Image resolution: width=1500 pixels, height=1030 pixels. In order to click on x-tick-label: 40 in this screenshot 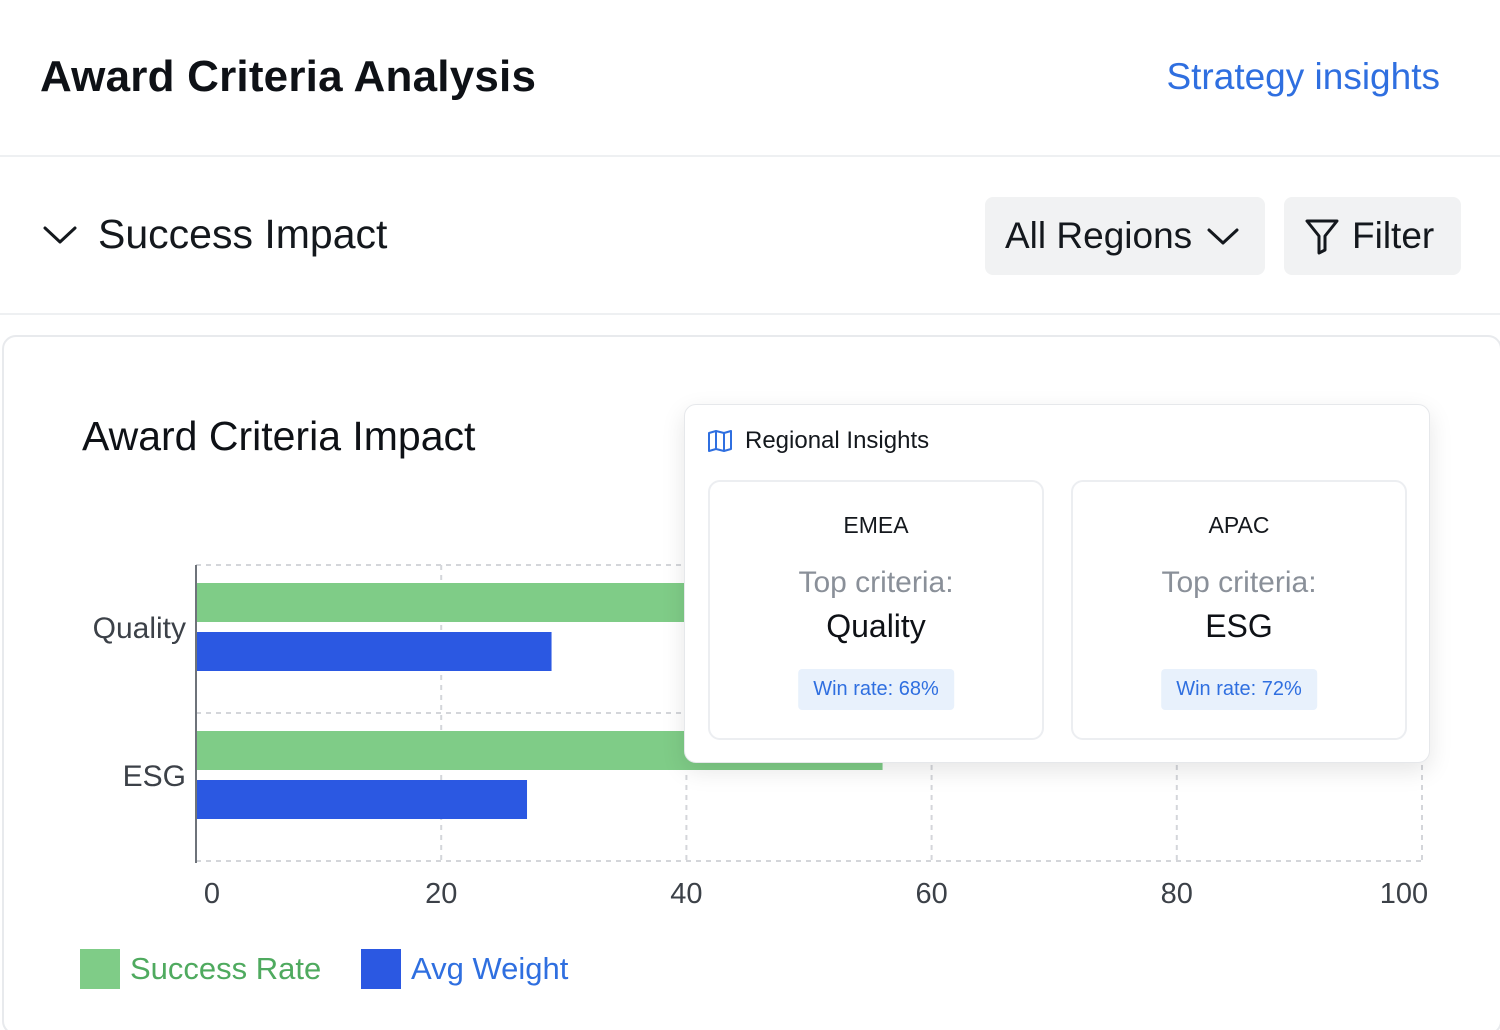, I will do `click(686, 894)`.